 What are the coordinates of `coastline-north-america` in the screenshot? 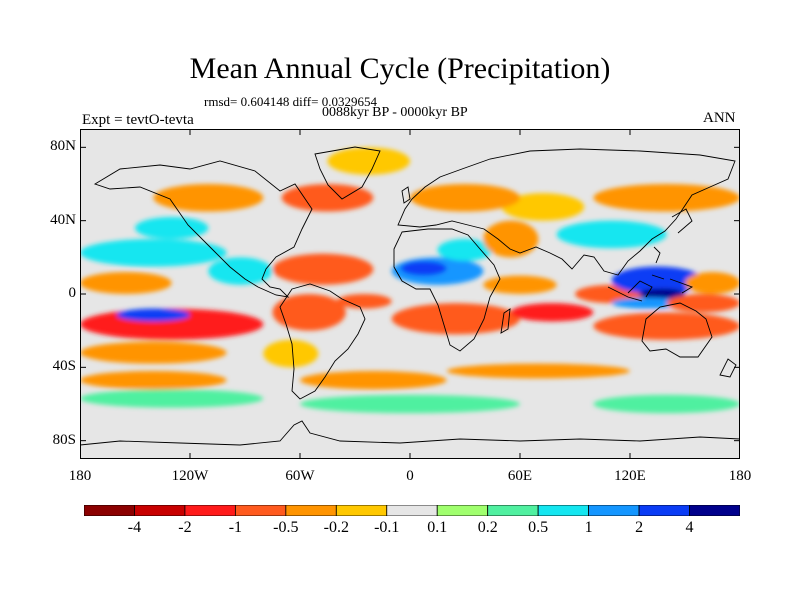 It's located at (203, 229).